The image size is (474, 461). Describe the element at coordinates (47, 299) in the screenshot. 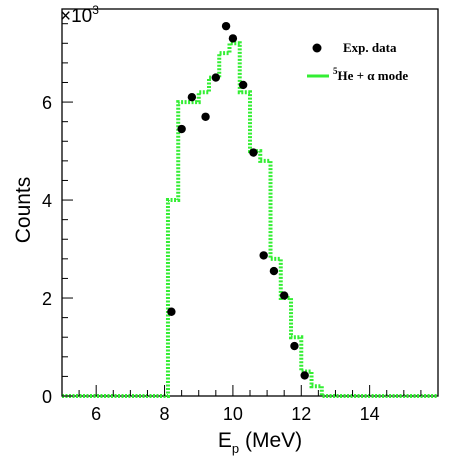

I see `y-tick-label: 2` at that location.